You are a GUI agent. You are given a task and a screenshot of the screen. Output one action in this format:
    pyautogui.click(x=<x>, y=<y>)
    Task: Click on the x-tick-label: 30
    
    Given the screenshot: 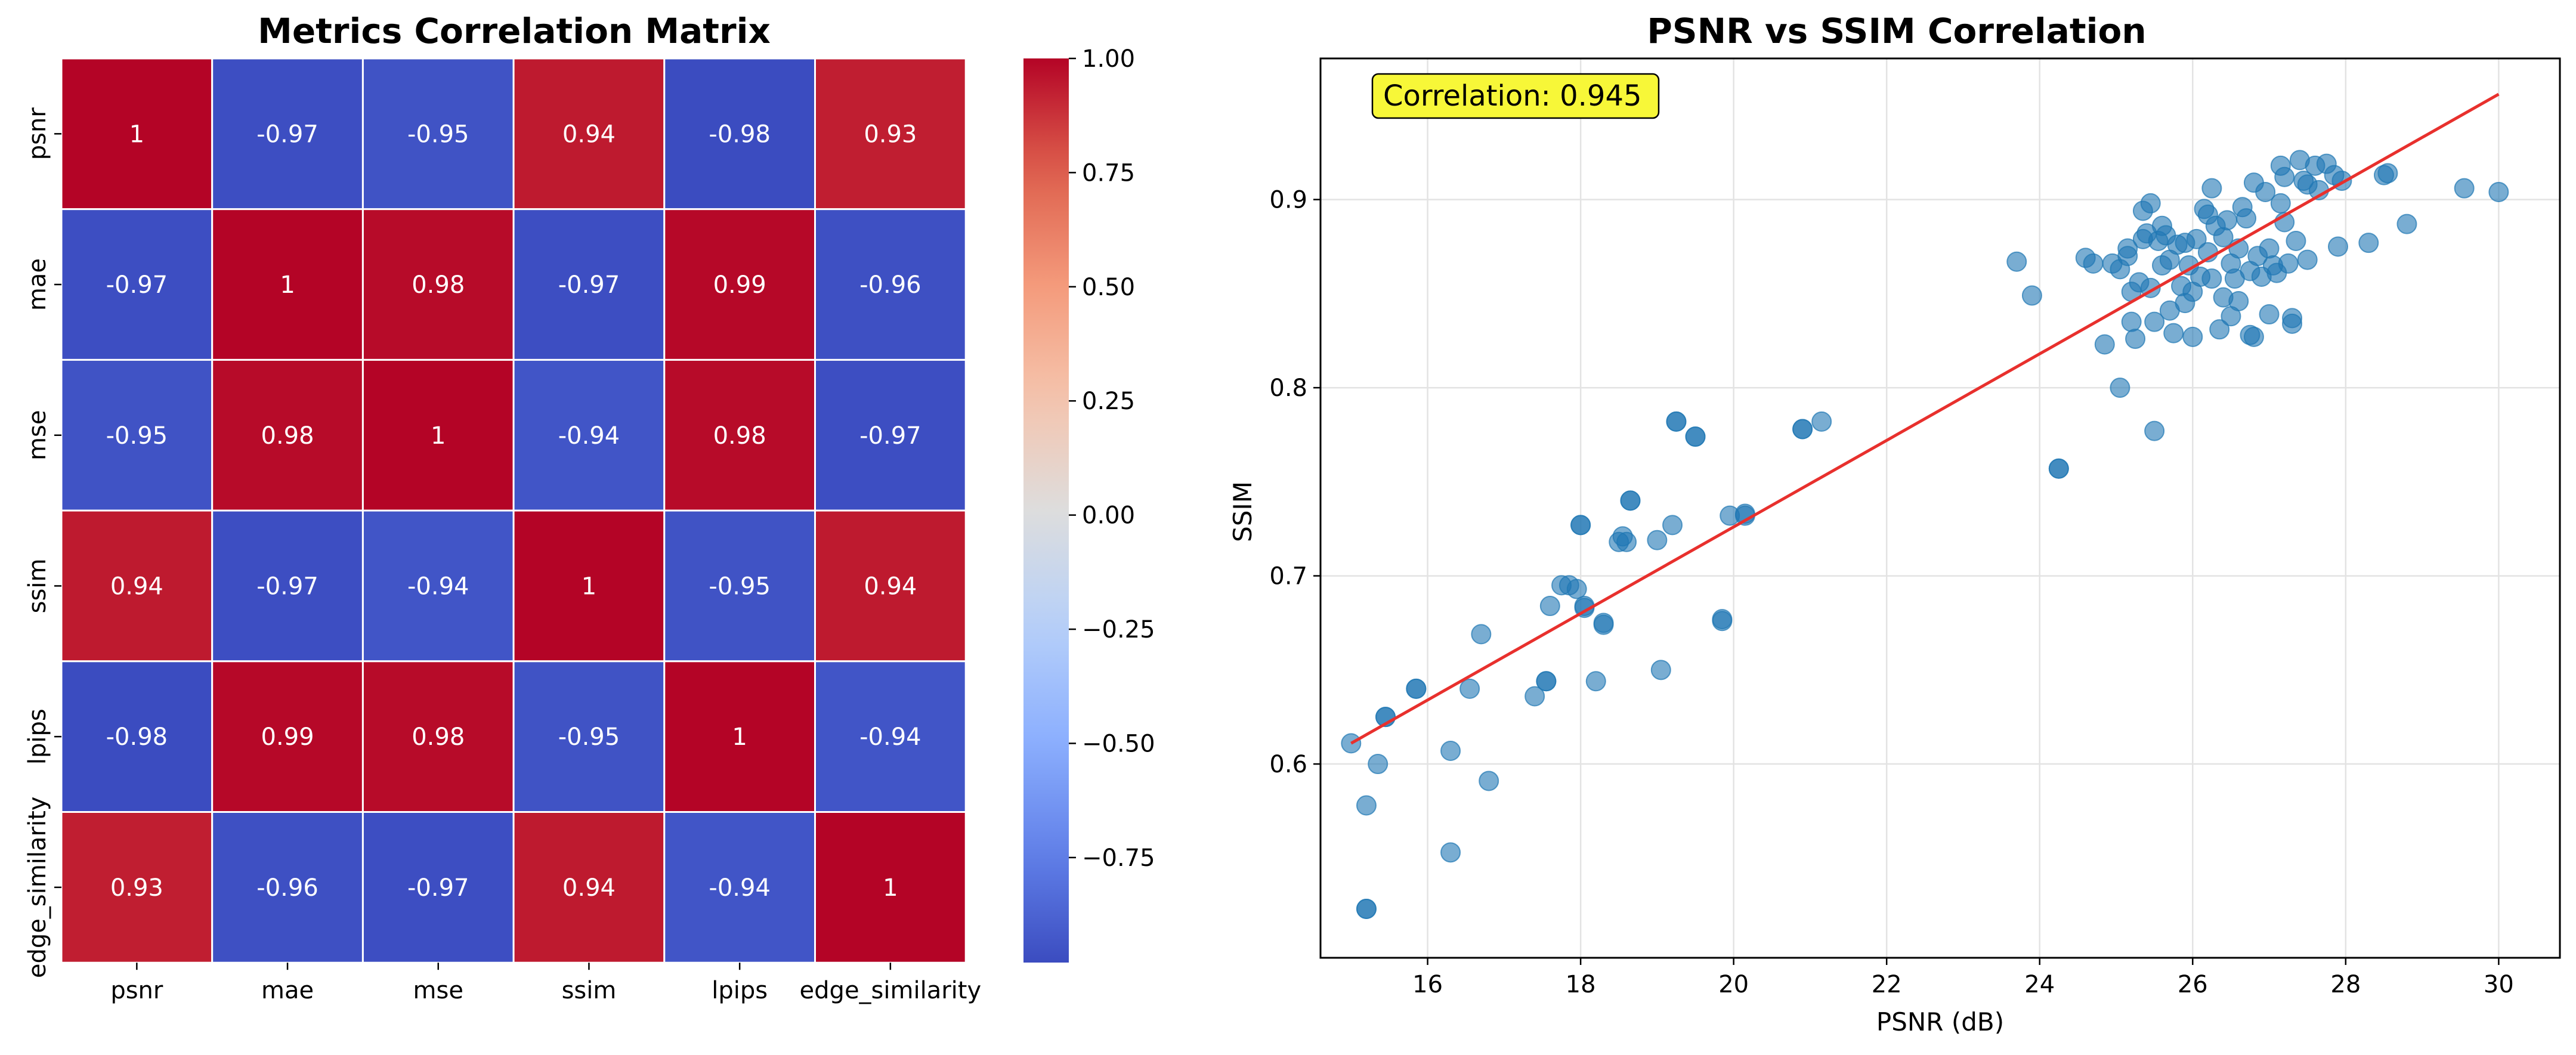 What is the action you would take?
    pyautogui.click(x=2499, y=985)
    